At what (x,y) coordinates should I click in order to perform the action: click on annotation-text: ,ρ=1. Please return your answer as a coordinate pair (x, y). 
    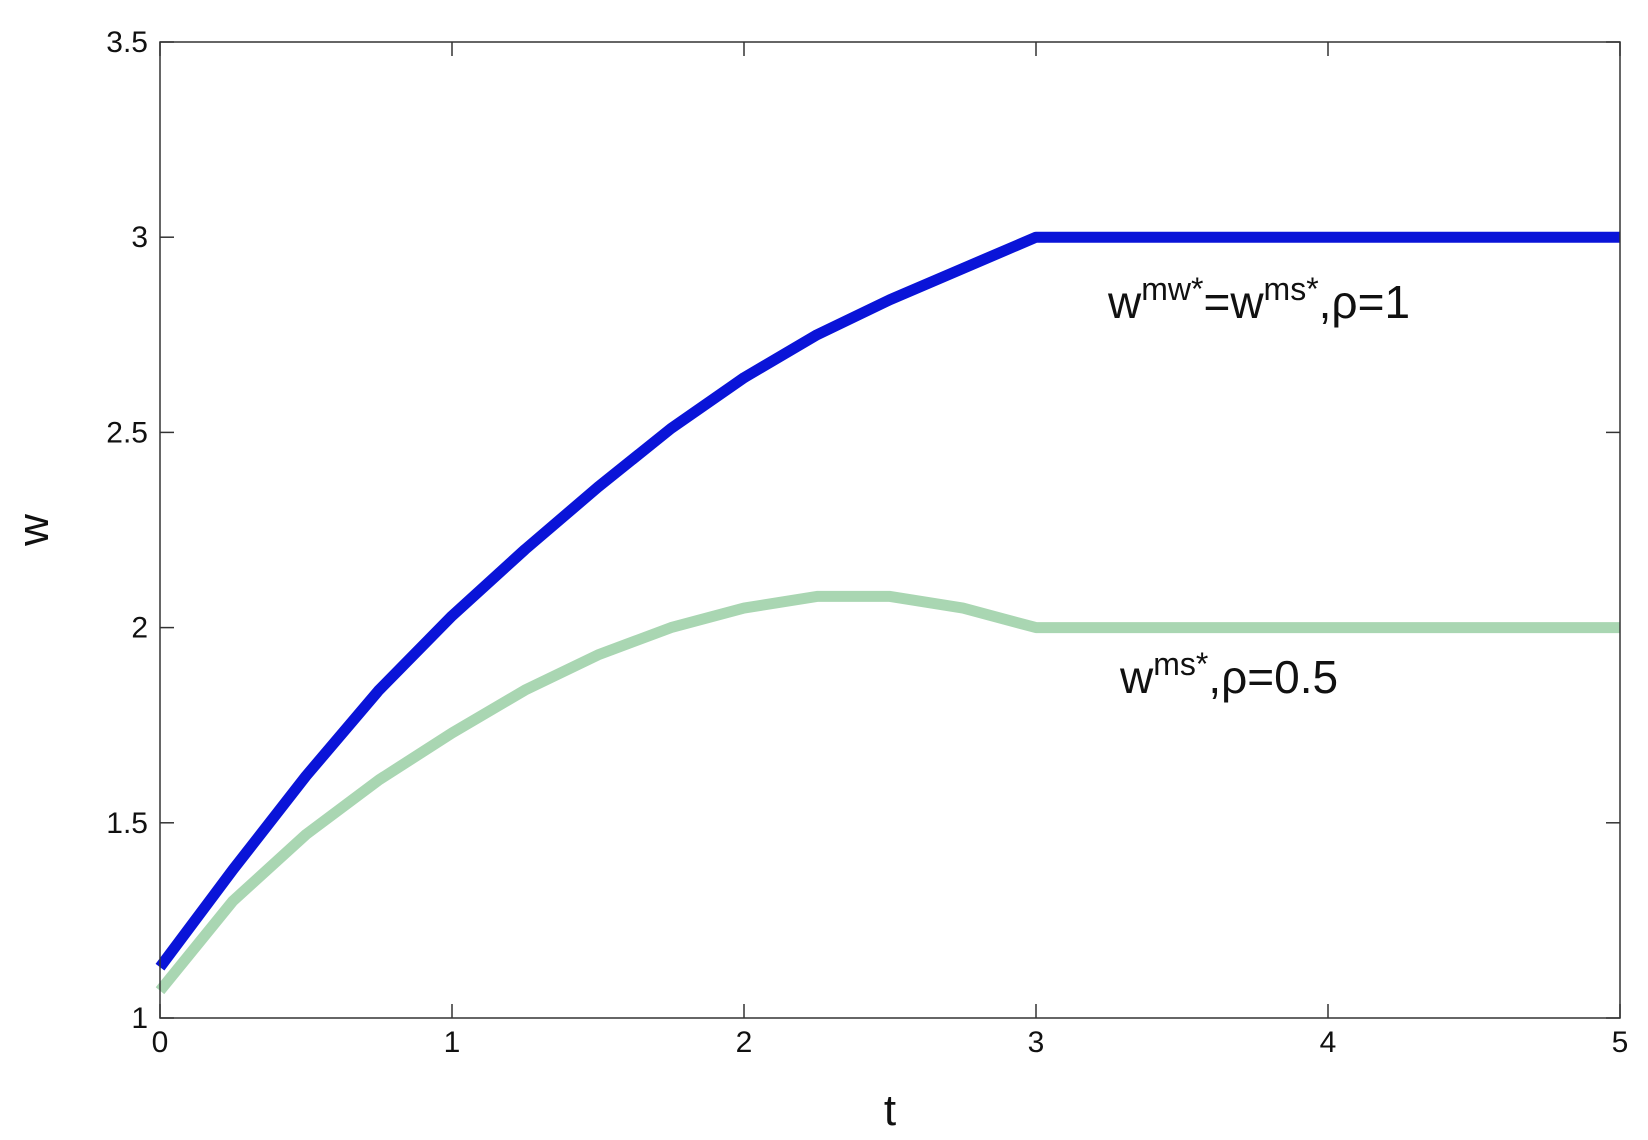
    Looking at the image, I should click on (1364, 302).